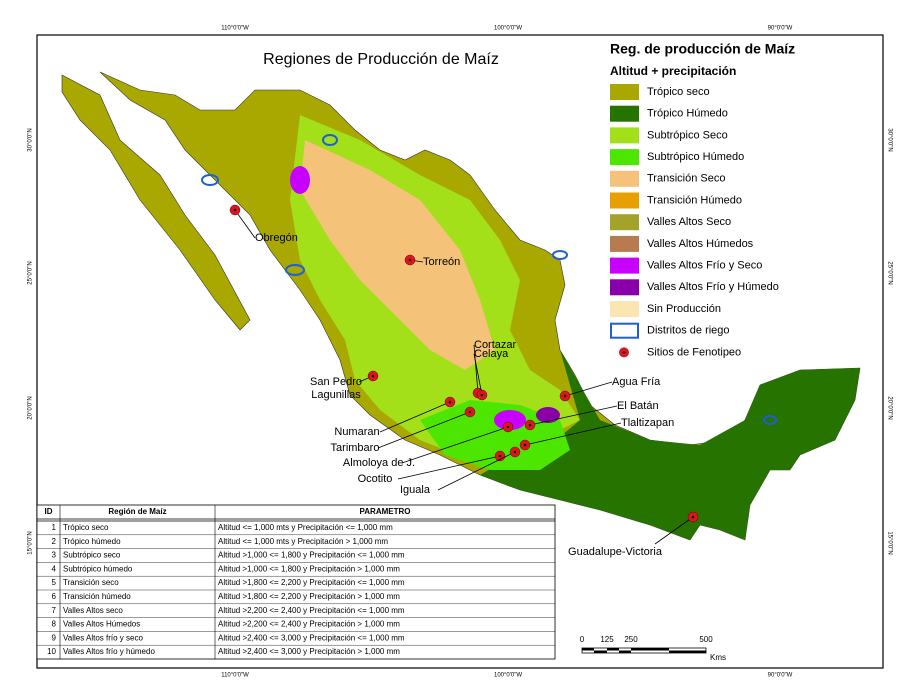  What do you see at coordinates (375, 479) in the screenshot?
I see `site-label: Ocotito` at bounding box center [375, 479].